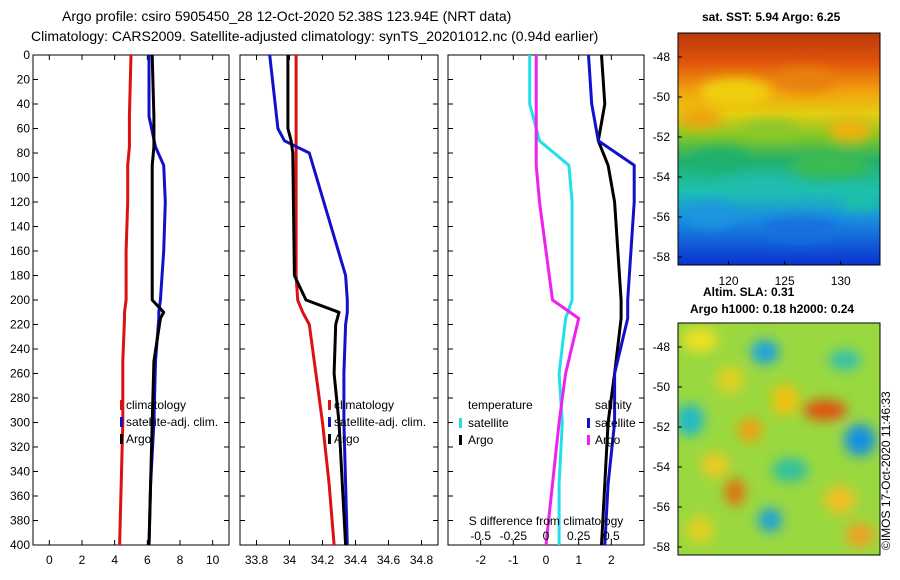 The image size is (900, 580). I want to click on x-tick-label: 6, so click(147, 560).